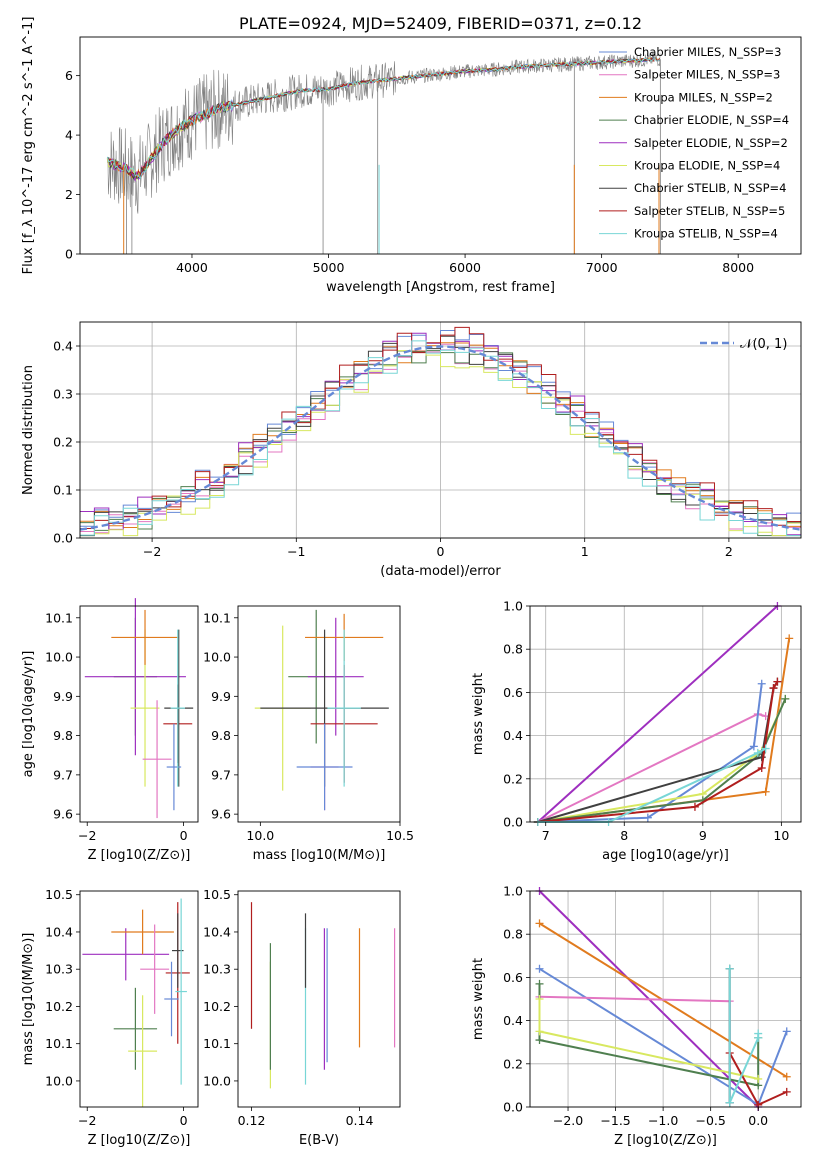 The width and height of the screenshot is (819, 1170). I want to click on y-axis-label: age [log10(age/yr)], so click(28, 714).